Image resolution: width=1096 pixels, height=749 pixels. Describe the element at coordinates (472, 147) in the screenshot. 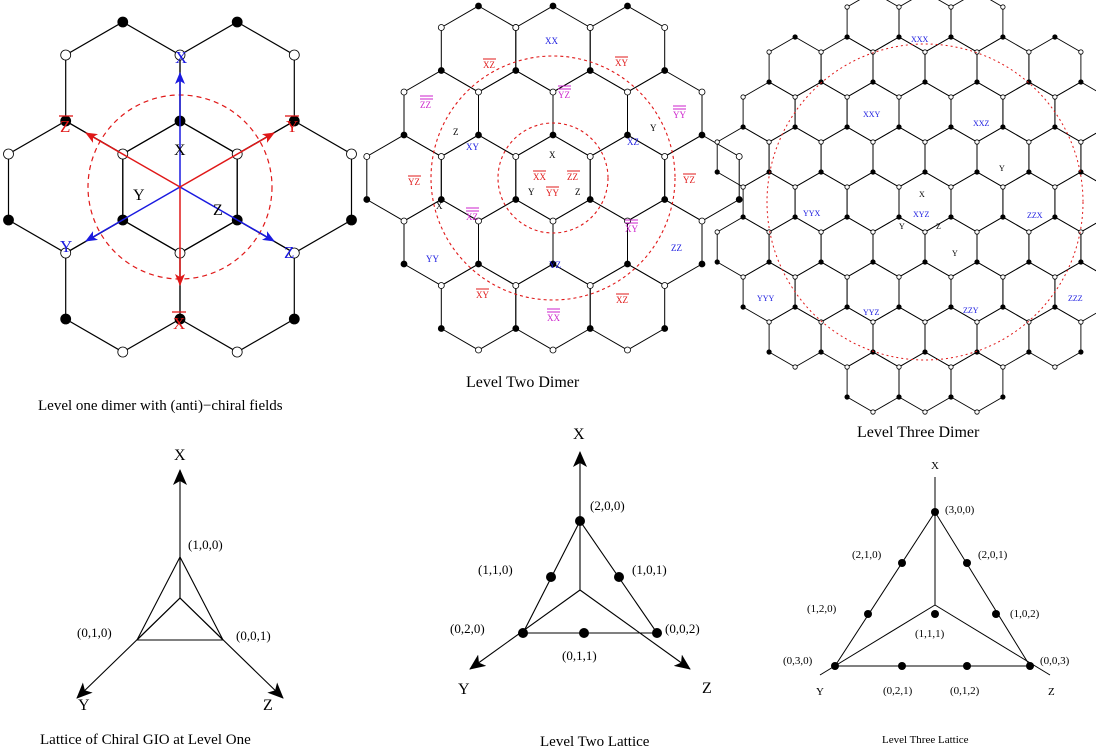

I see `l2-blue-xy: XY` at that location.